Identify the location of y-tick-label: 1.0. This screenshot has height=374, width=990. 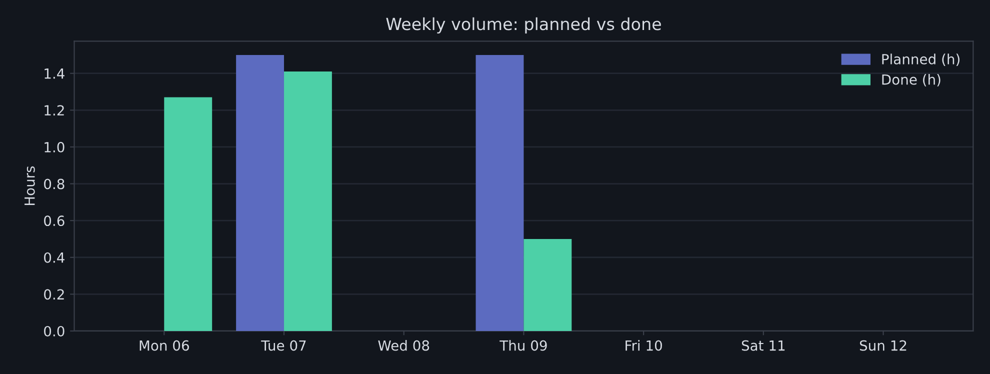
(54, 147).